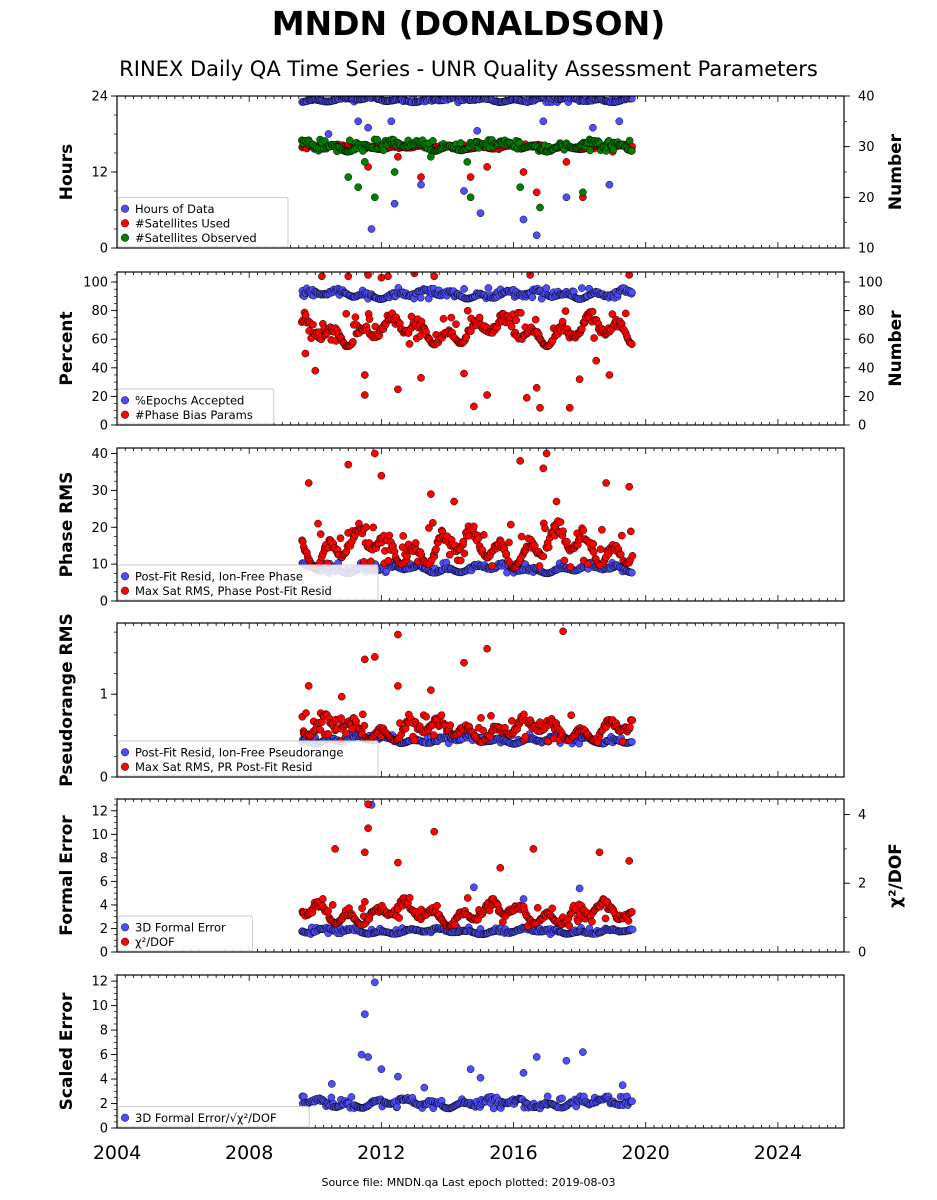 The image size is (937, 1200). Describe the element at coordinates (67, 700) in the screenshot. I see `y-axis-label: Pseudorange RMS` at that location.